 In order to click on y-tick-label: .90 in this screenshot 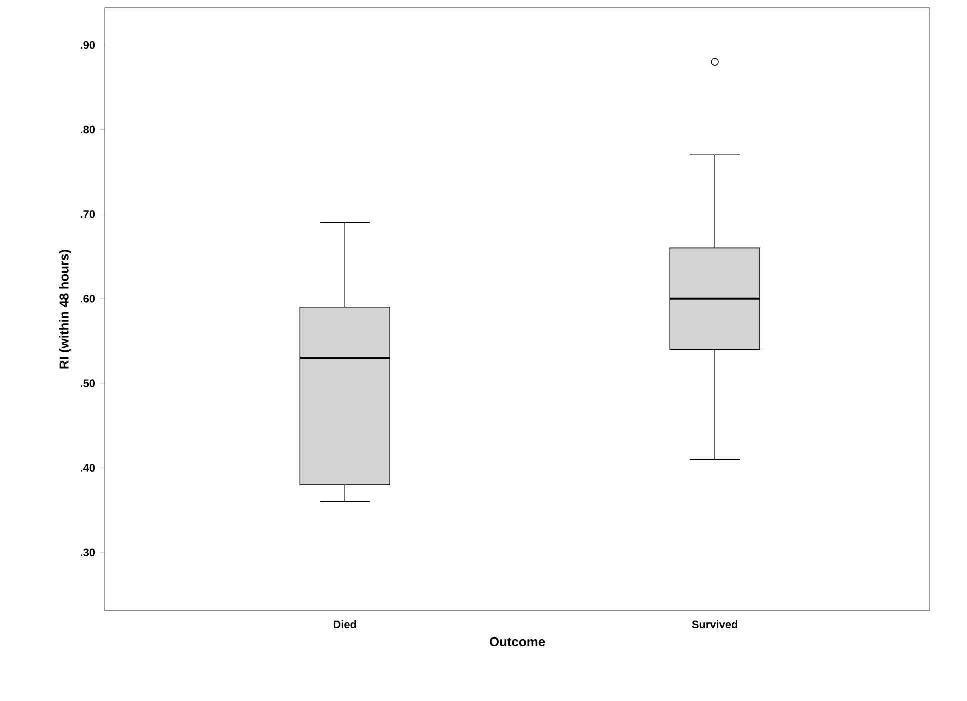, I will do `click(88, 45)`.